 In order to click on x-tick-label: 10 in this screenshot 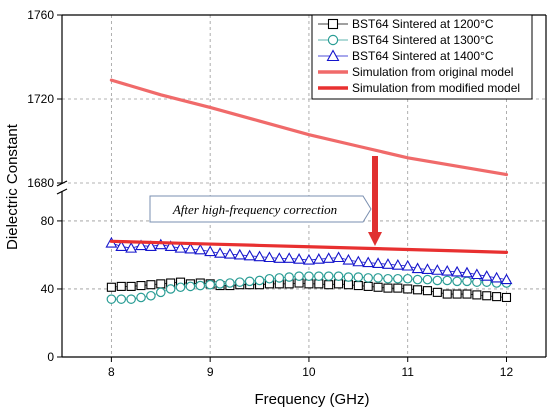, I will do `click(309, 372)`.